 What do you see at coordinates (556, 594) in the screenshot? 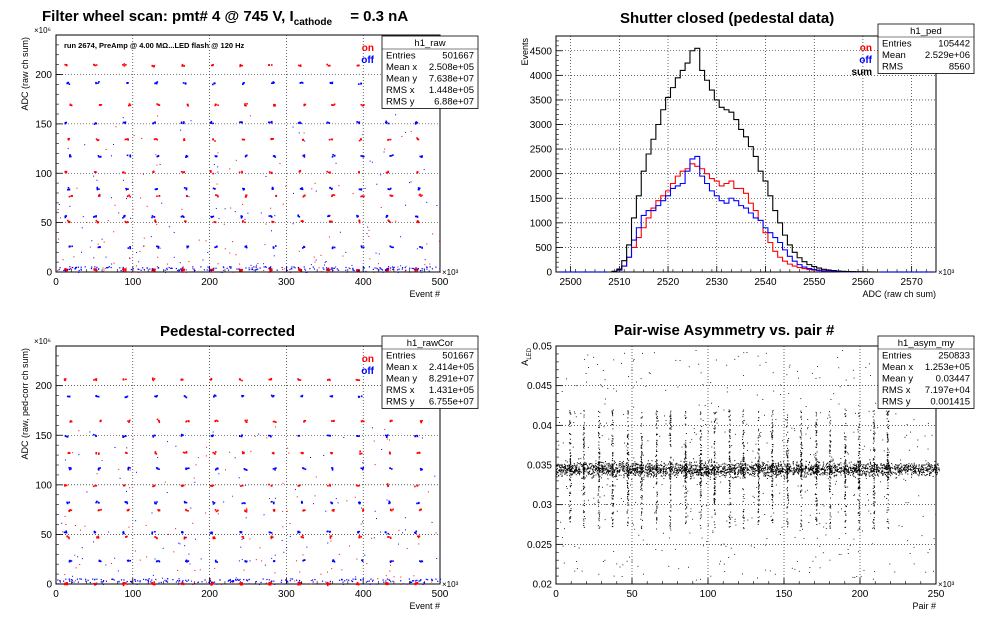
I see `asym-xtick-label: 0` at bounding box center [556, 594].